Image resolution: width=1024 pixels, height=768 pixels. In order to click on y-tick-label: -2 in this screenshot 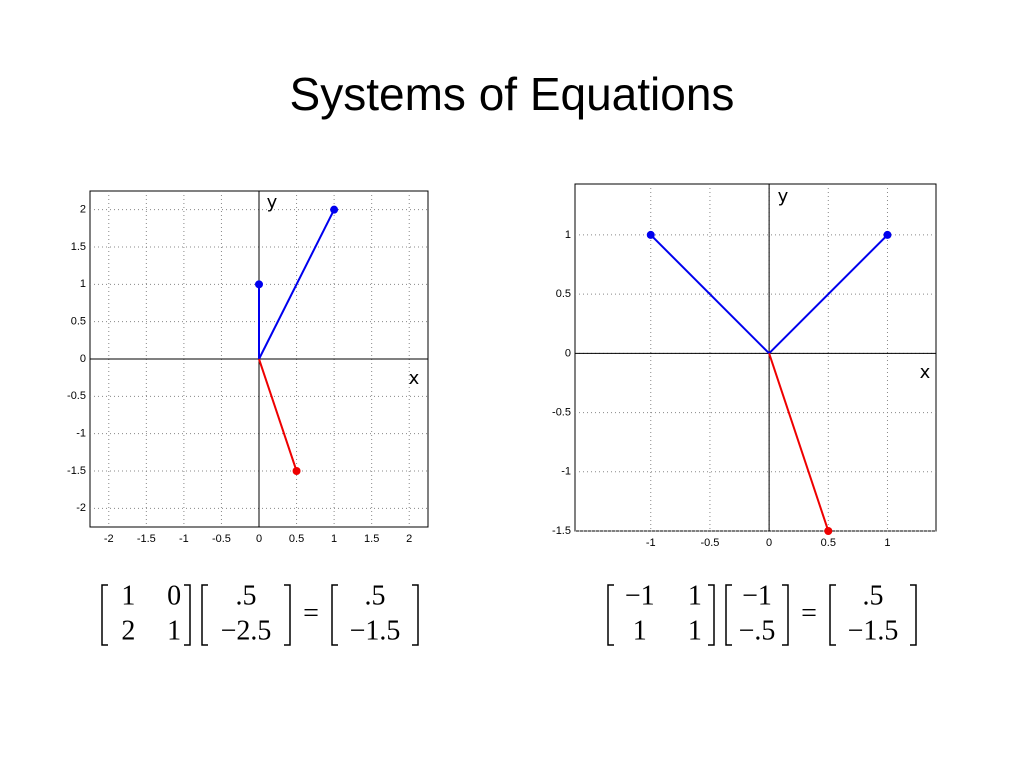, I will do `click(81, 508)`.